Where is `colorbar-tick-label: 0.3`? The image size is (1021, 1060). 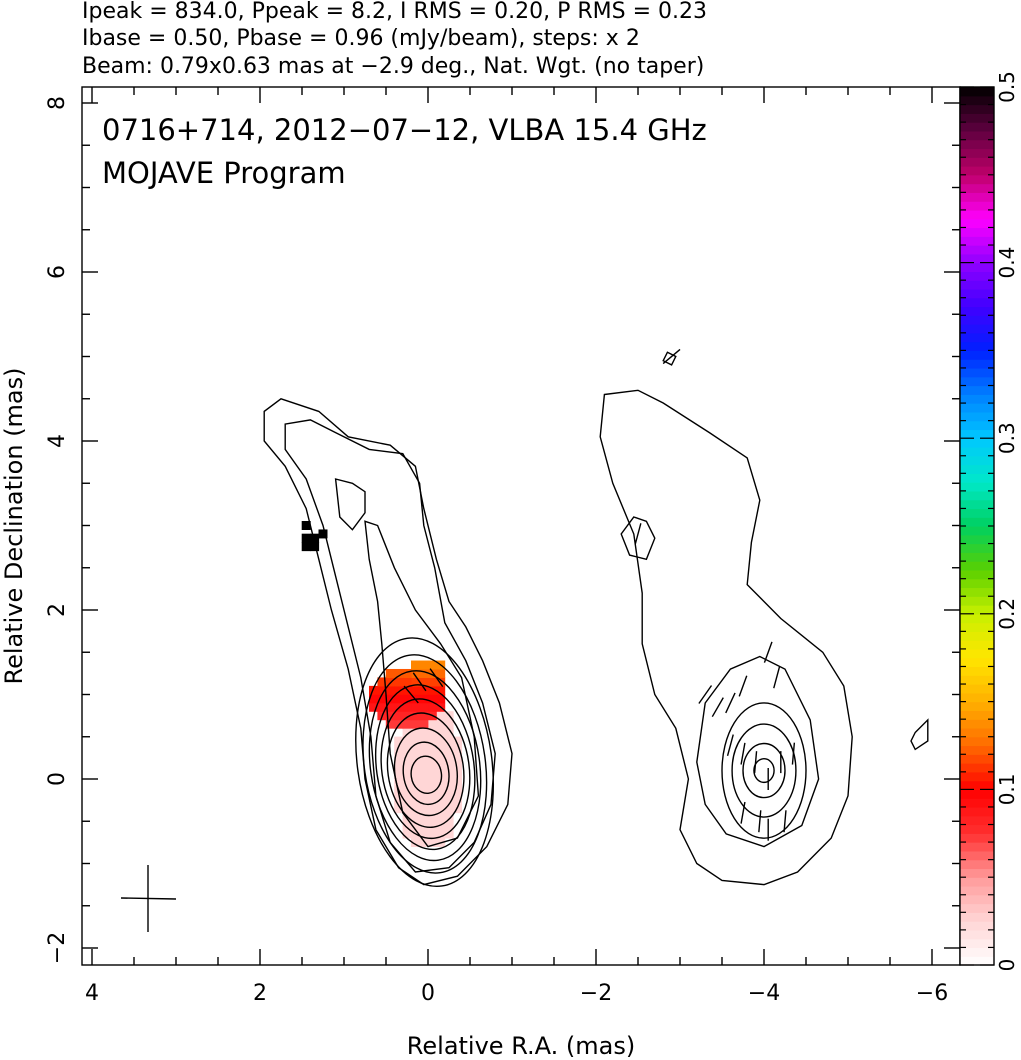
colorbar-tick-label: 0.3 is located at coordinates (1007, 438).